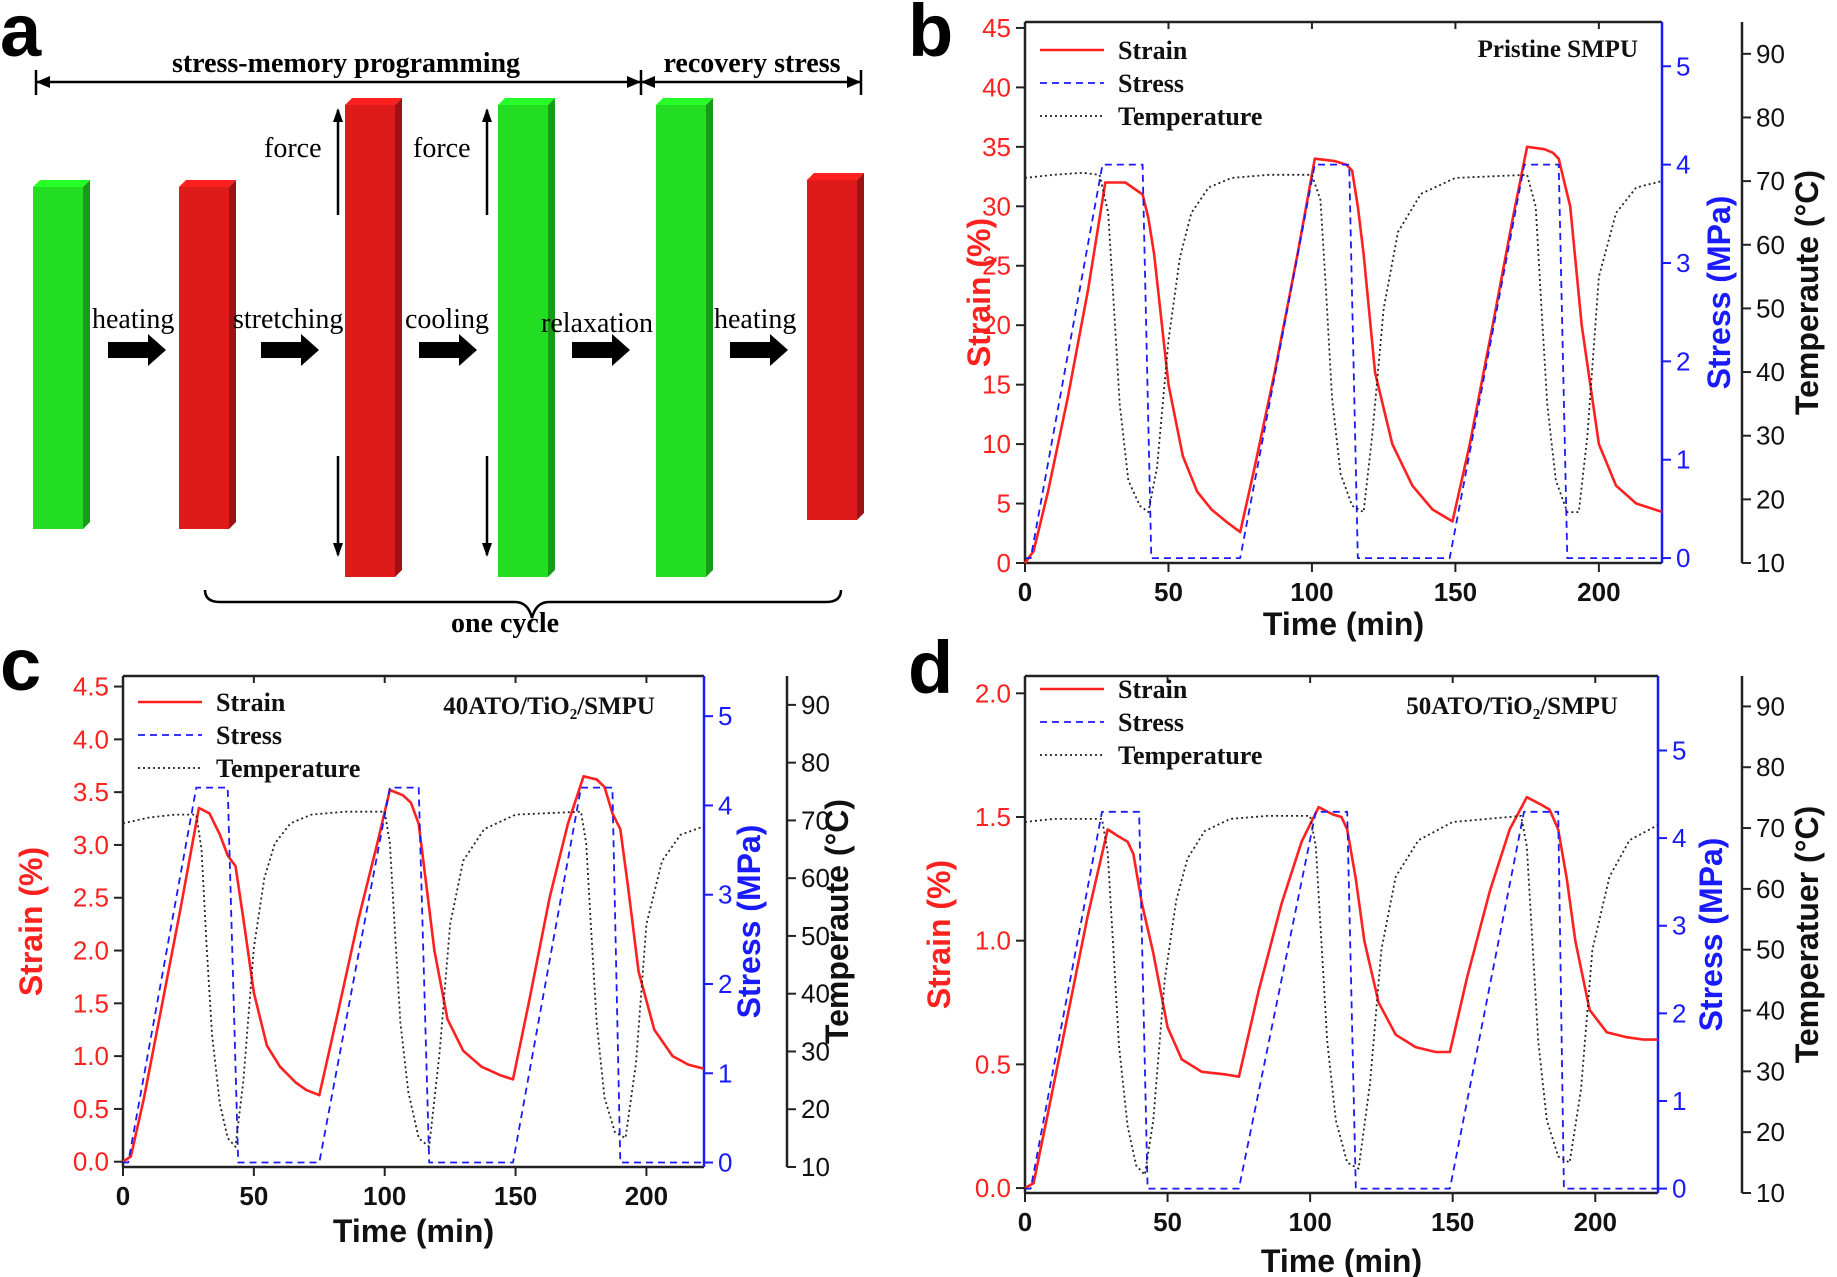  What do you see at coordinates (1512, 706) in the screenshot?
I see `sample-annotation: 50ATO/TiO₂/SMPU` at bounding box center [1512, 706].